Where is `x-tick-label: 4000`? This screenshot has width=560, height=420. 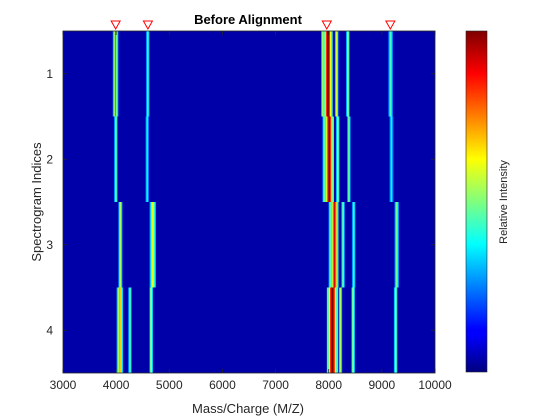 x-tick-label: 4000 is located at coordinates (116, 385).